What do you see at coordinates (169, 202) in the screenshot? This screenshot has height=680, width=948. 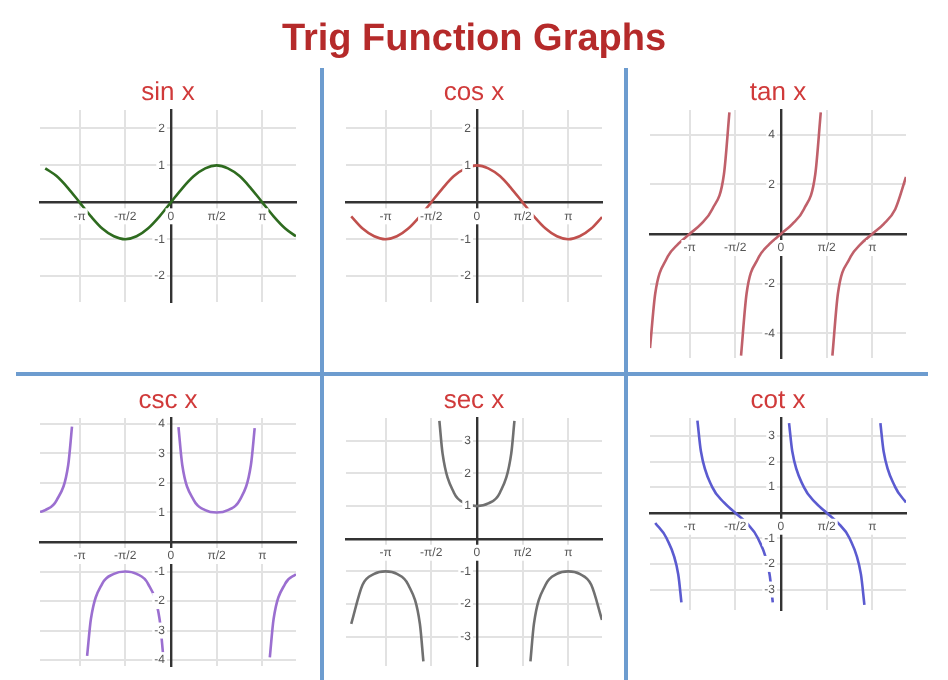 I see `line-series` at bounding box center [169, 202].